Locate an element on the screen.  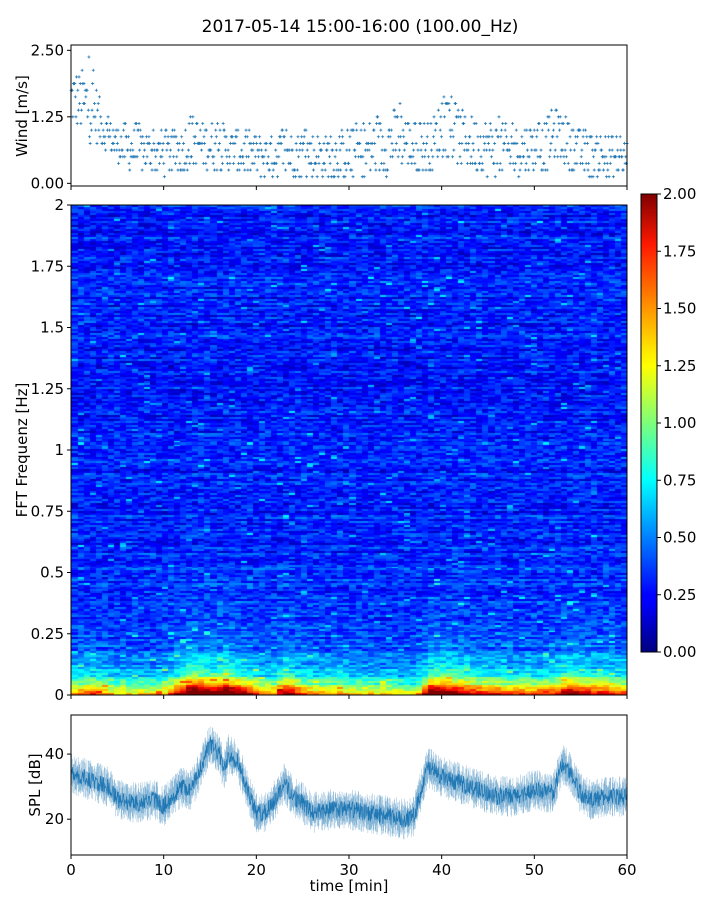
wind-points is located at coordinates (349, 117).